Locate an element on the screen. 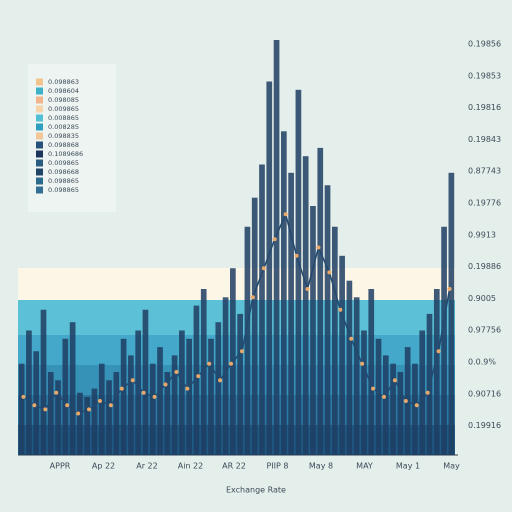  y-tick-label: 0.0.9% is located at coordinates (482, 362).